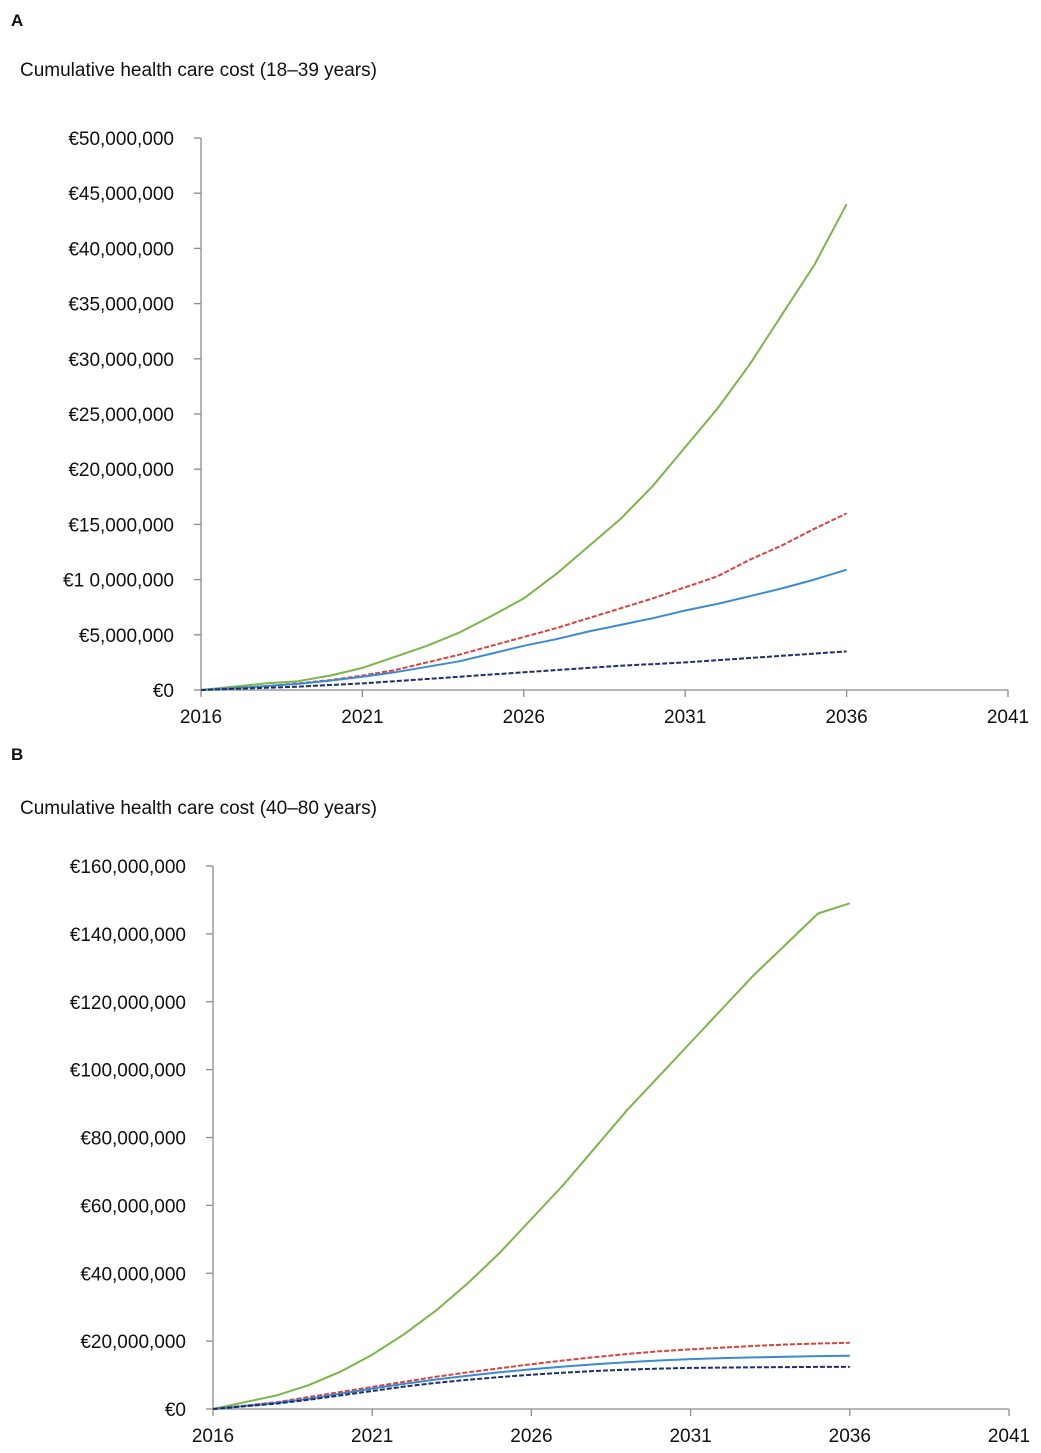 This screenshot has width=1041, height=1453. Describe the element at coordinates (126, 636) in the screenshot. I see `y-tick-label: €5,000,000` at that location.